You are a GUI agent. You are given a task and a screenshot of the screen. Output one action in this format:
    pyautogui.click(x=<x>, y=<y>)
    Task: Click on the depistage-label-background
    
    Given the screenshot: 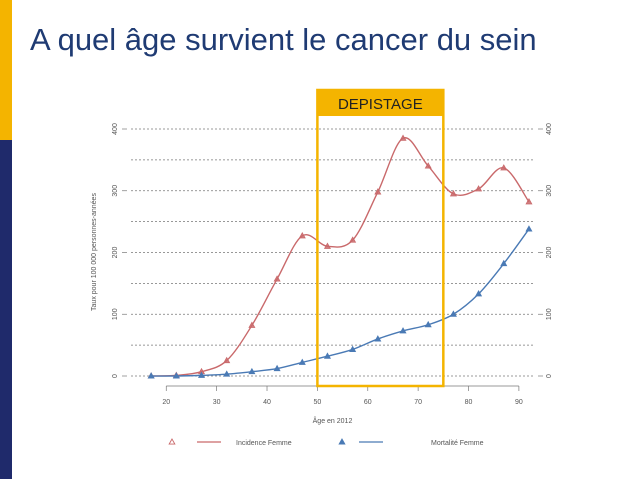 What is the action you would take?
    pyautogui.click(x=380, y=103)
    